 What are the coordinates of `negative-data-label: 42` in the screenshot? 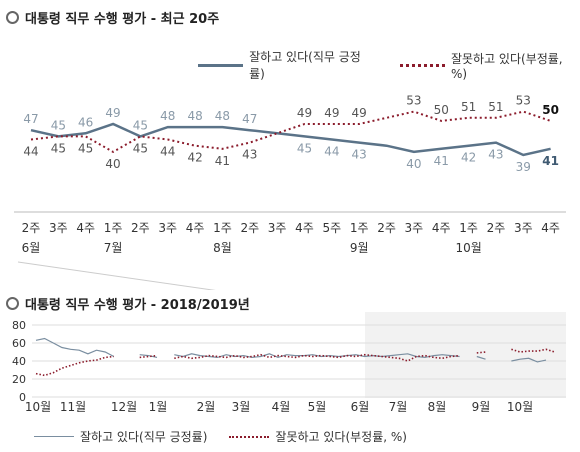 It's located at (194, 158).